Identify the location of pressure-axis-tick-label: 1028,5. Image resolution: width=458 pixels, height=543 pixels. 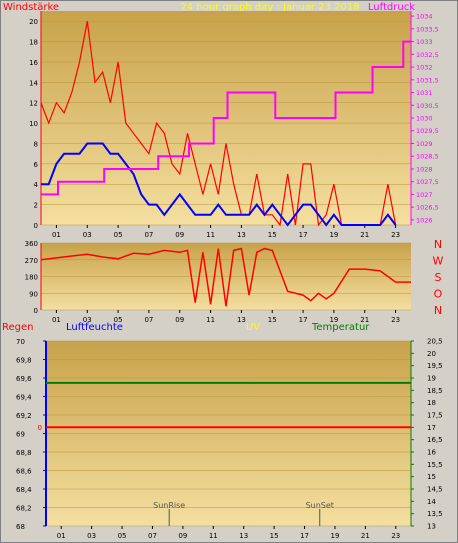
(427, 157).